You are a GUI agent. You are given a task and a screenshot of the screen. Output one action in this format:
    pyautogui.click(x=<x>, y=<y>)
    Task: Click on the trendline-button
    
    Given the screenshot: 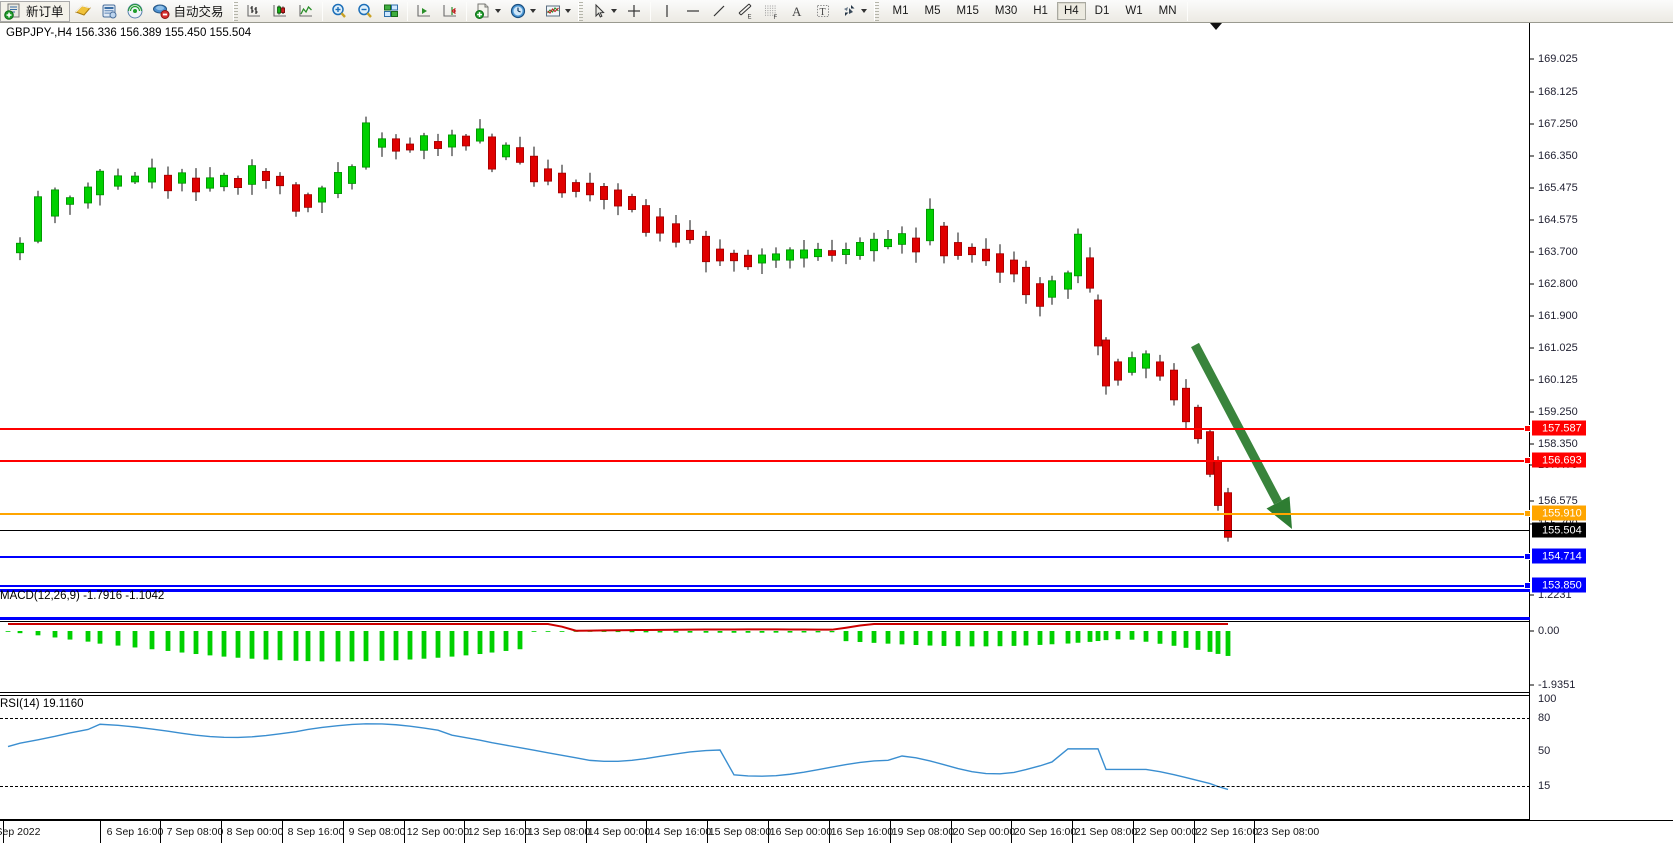 What is the action you would take?
    pyautogui.click(x=719, y=11)
    